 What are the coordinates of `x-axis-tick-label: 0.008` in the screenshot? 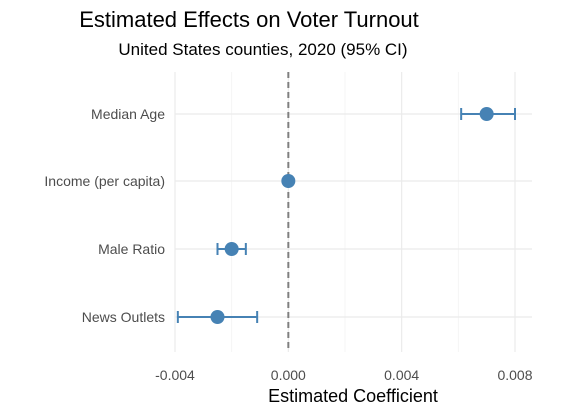 It's located at (514, 375).